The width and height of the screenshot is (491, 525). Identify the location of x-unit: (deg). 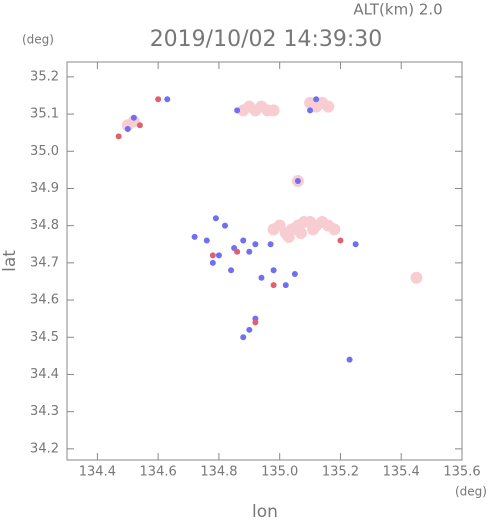
(471, 492).